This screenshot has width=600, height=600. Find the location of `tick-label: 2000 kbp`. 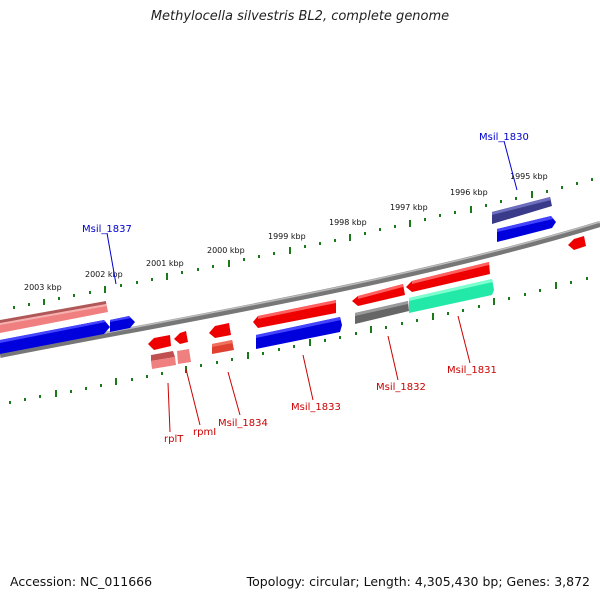

tick-label: 2000 kbp is located at coordinates (226, 250).